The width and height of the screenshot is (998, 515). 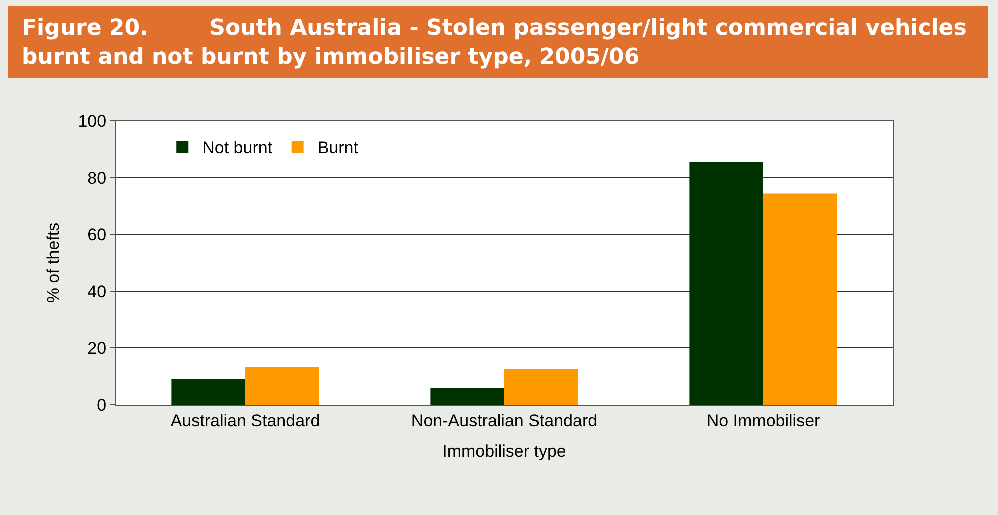 What do you see at coordinates (504, 420) in the screenshot?
I see `x-tick-label: Non-Australian Standard` at bounding box center [504, 420].